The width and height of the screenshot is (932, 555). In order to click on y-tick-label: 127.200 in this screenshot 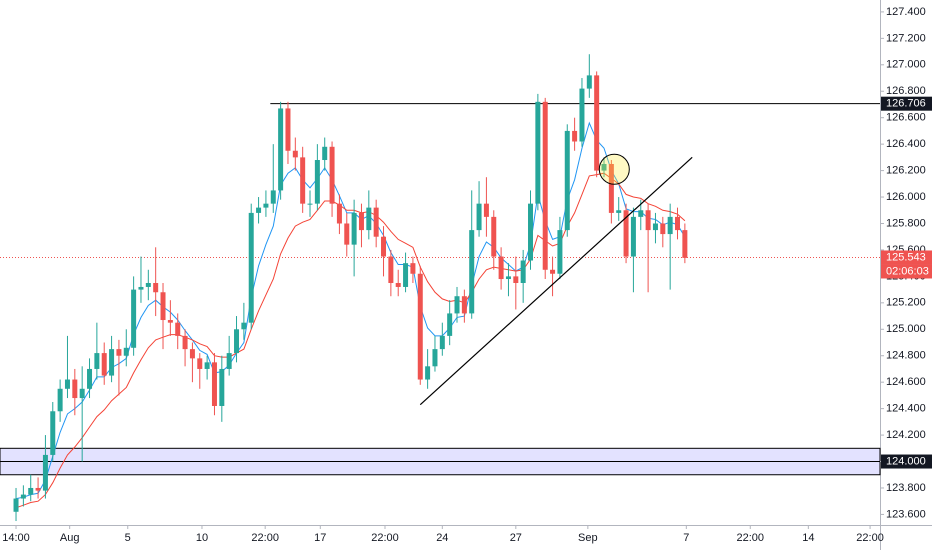, I will do `click(906, 38)`.